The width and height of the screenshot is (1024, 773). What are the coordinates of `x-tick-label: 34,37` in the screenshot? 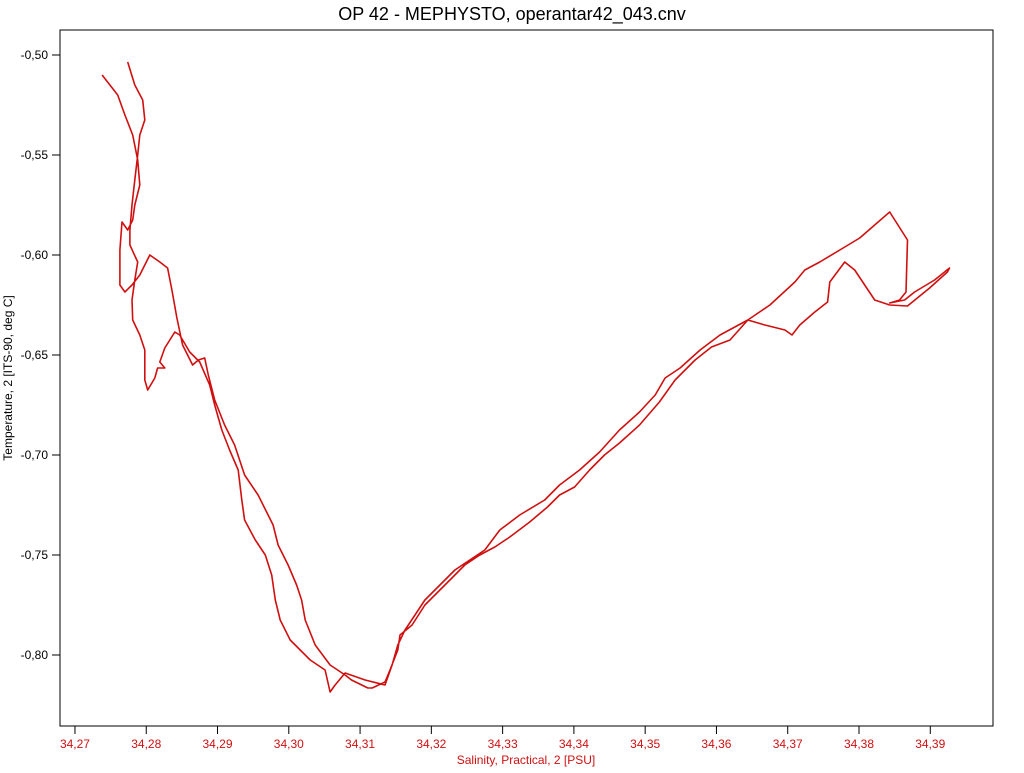 It's located at (788, 744).